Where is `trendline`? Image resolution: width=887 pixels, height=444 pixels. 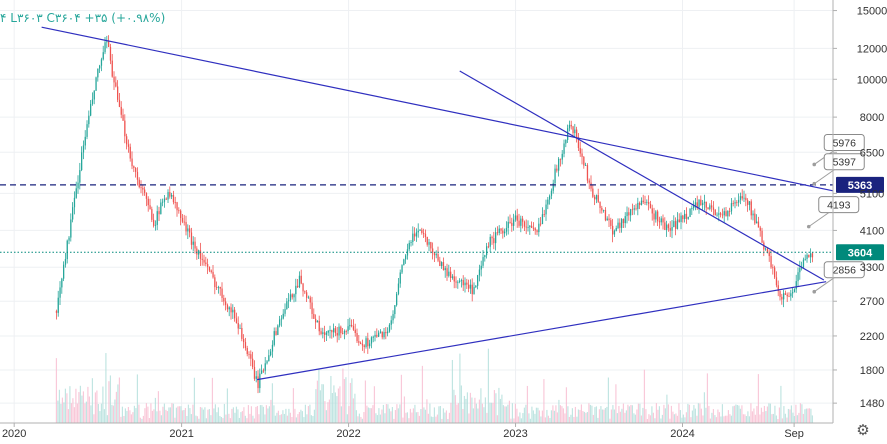
trendline is located at coordinates (541, 331).